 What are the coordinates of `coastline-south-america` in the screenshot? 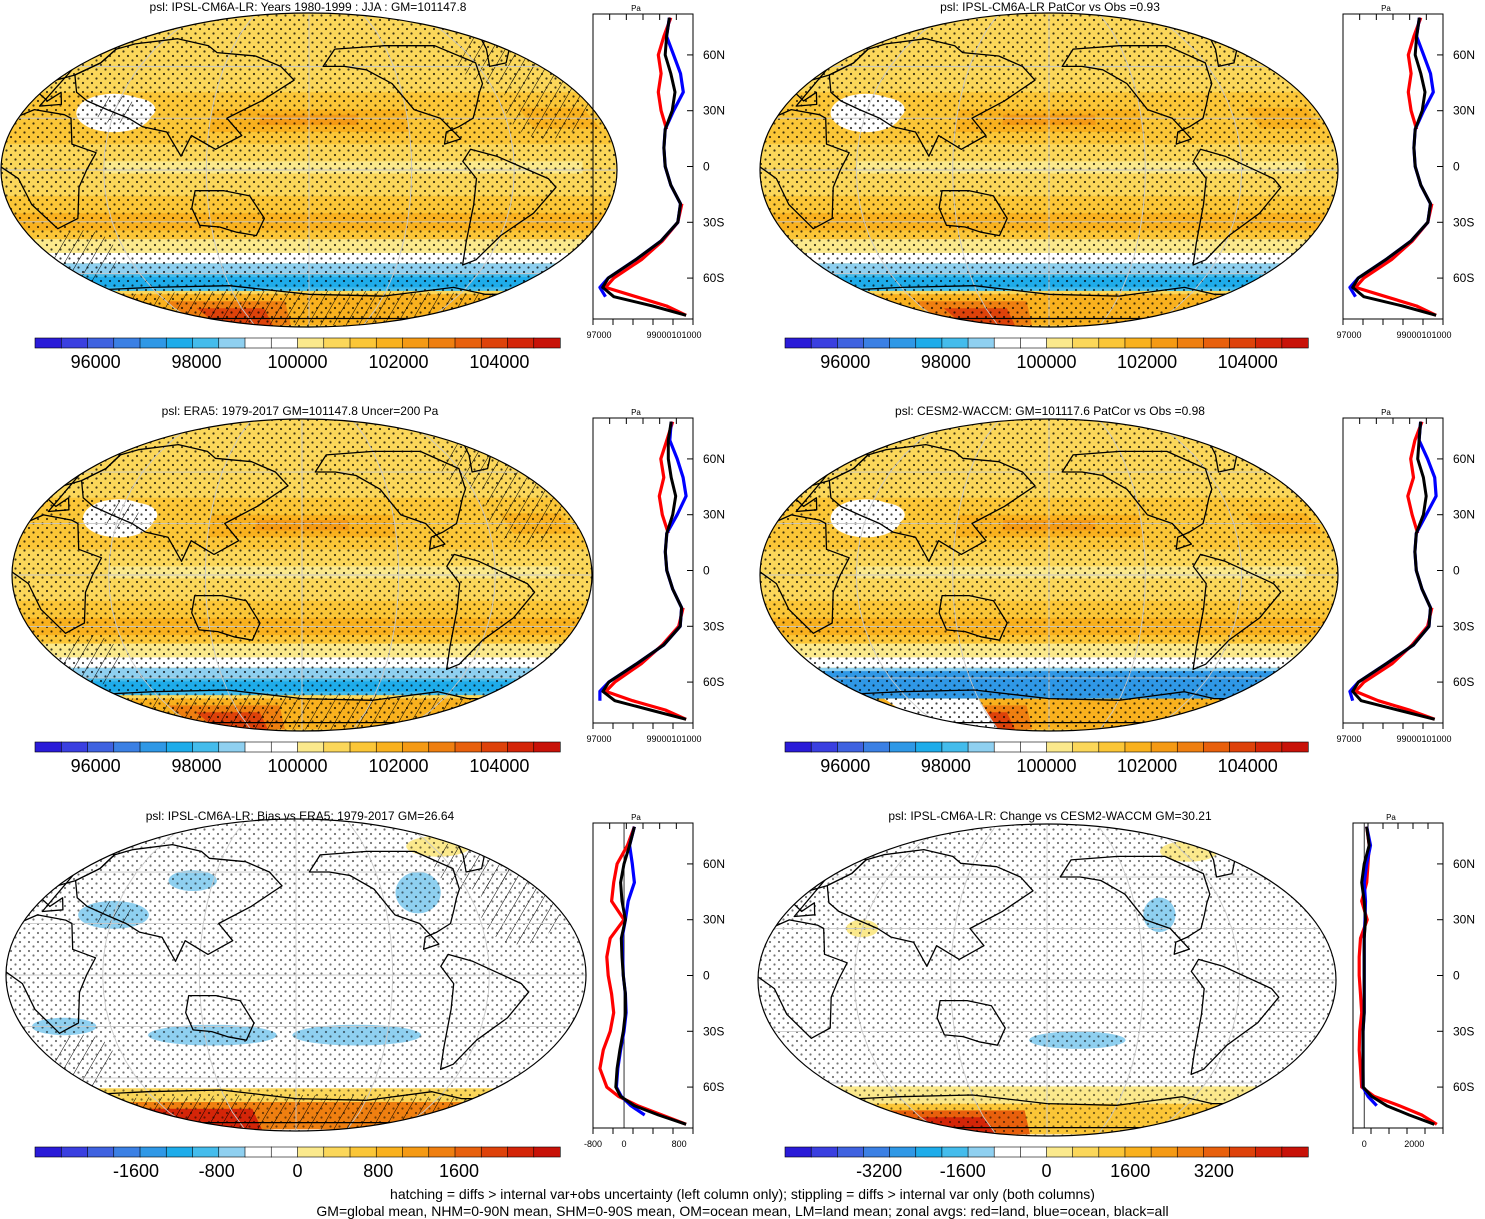 It's located at (509, 207).